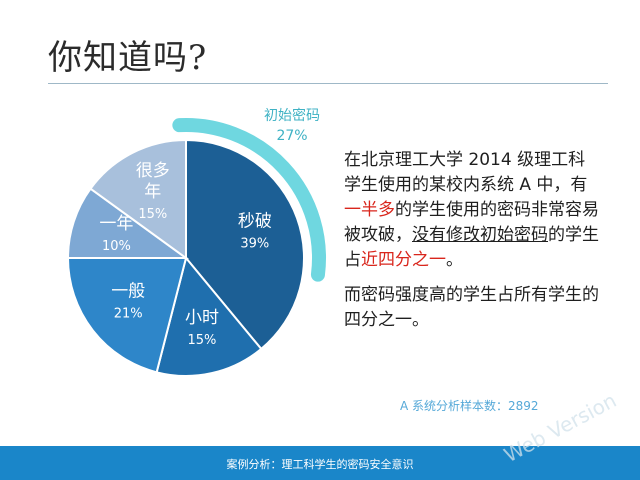 The width and height of the screenshot is (640, 480). What do you see at coordinates (469, 406) in the screenshot?
I see `sample-size-note: A 系统分析样本数：2892` at bounding box center [469, 406].